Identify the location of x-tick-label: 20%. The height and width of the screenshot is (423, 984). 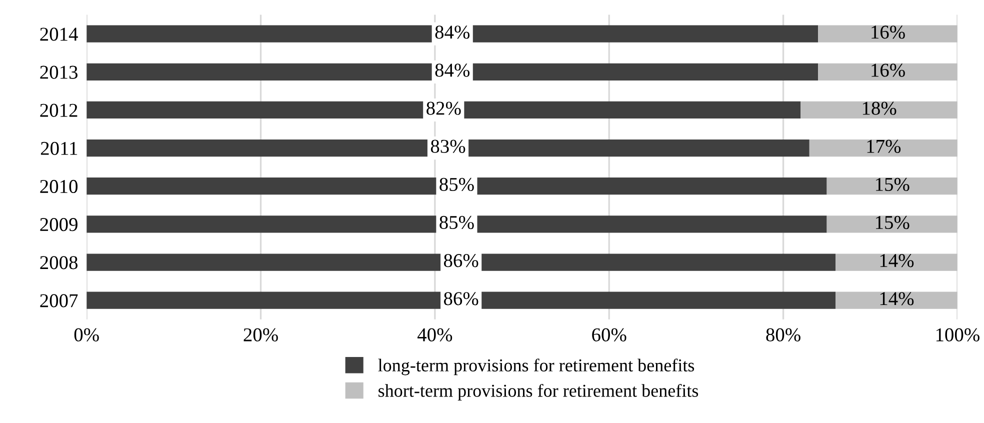
(261, 335).